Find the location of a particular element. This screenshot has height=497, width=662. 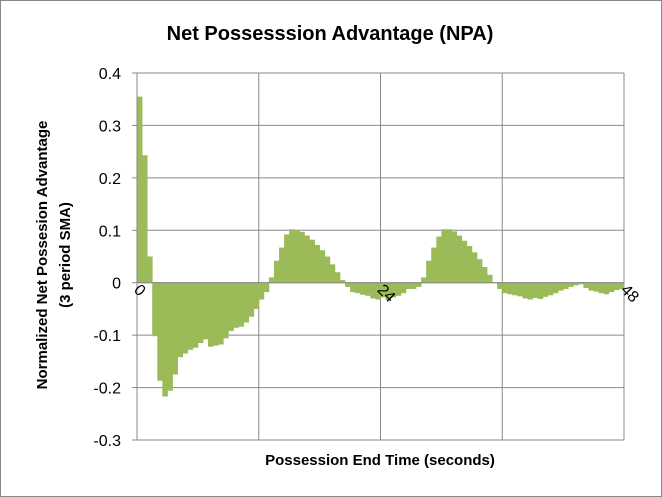

y-tick-label: 0.2 is located at coordinates (110, 179).